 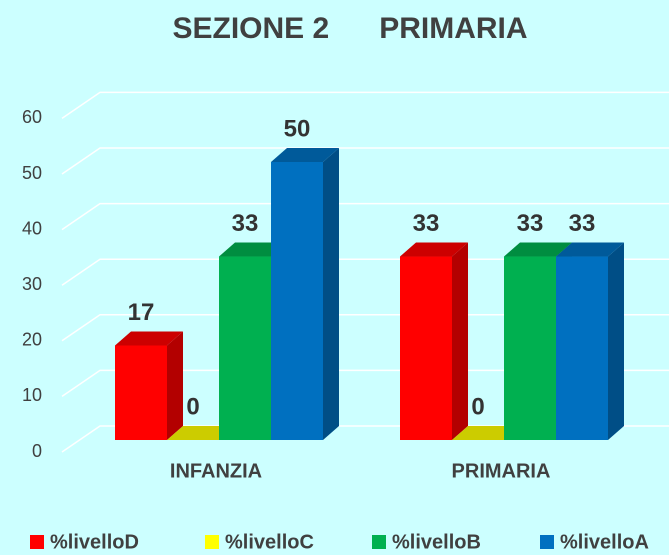 I want to click on y-tick-label: 10, so click(x=32, y=395).